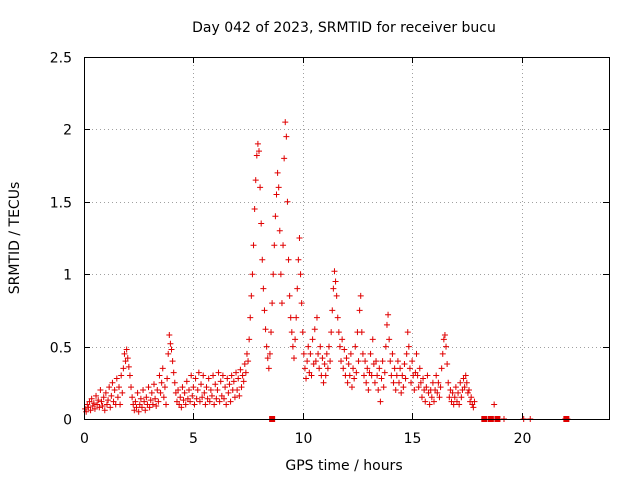 Image resolution: width=640 pixels, height=480 pixels. What do you see at coordinates (84, 439) in the screenshot?
I see `x-tick-label: 0` at bounding box center [84, 439].